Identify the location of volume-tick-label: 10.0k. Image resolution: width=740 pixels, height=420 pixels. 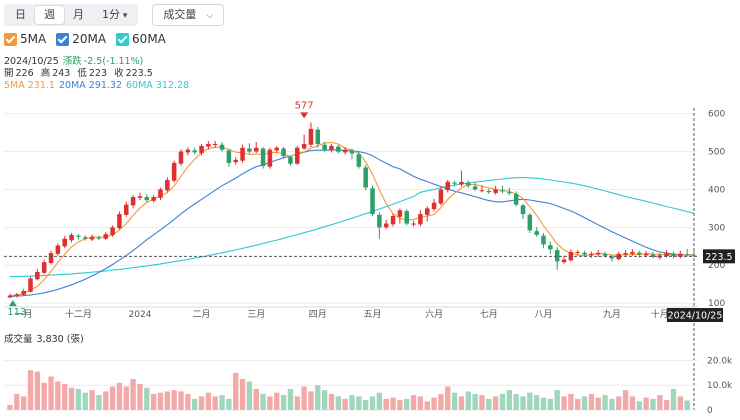
(720, 386).